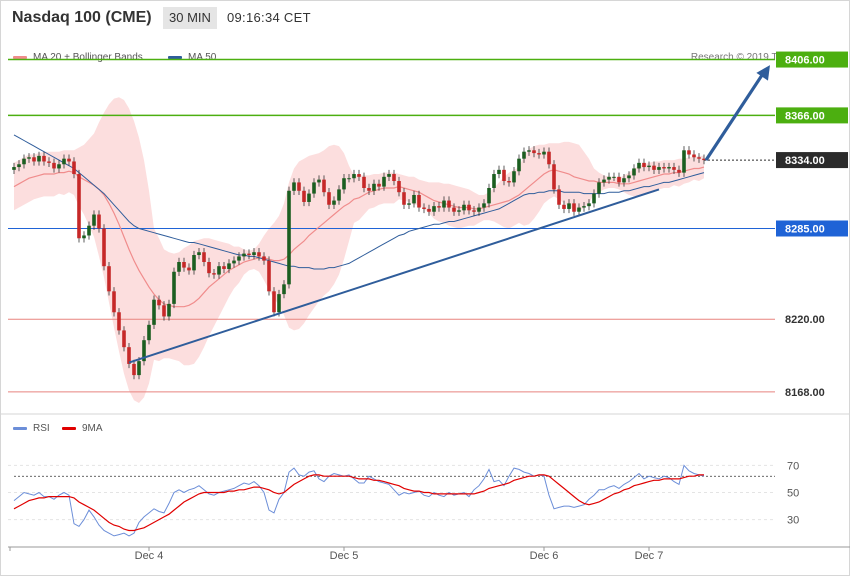 The height and width of the screenshot is (576, 850). What do you see at coordinates (20, 57) in the screenshot?
I see `ma20-swatch` at bounding box center [20, 57].